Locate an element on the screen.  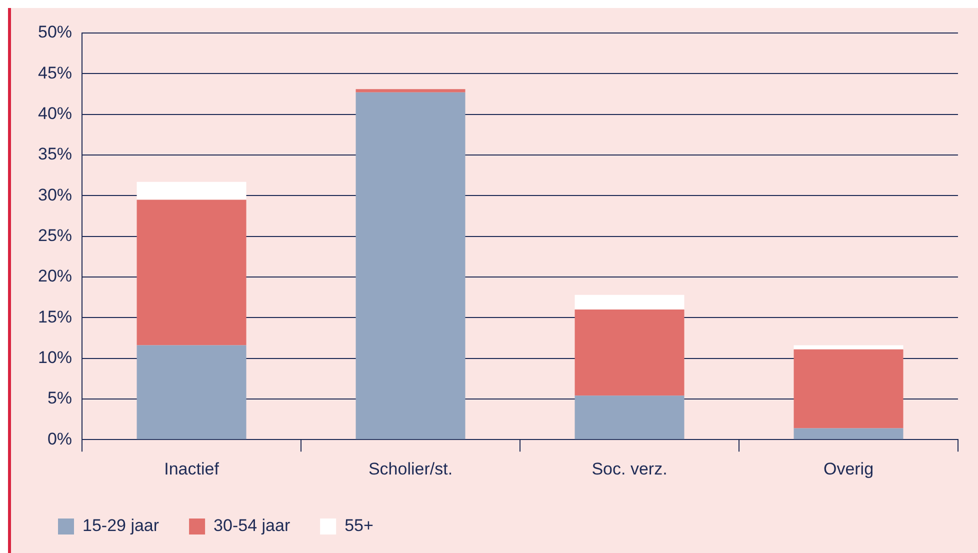
y-tick-label: 15% is located at coordinates (55, 316).